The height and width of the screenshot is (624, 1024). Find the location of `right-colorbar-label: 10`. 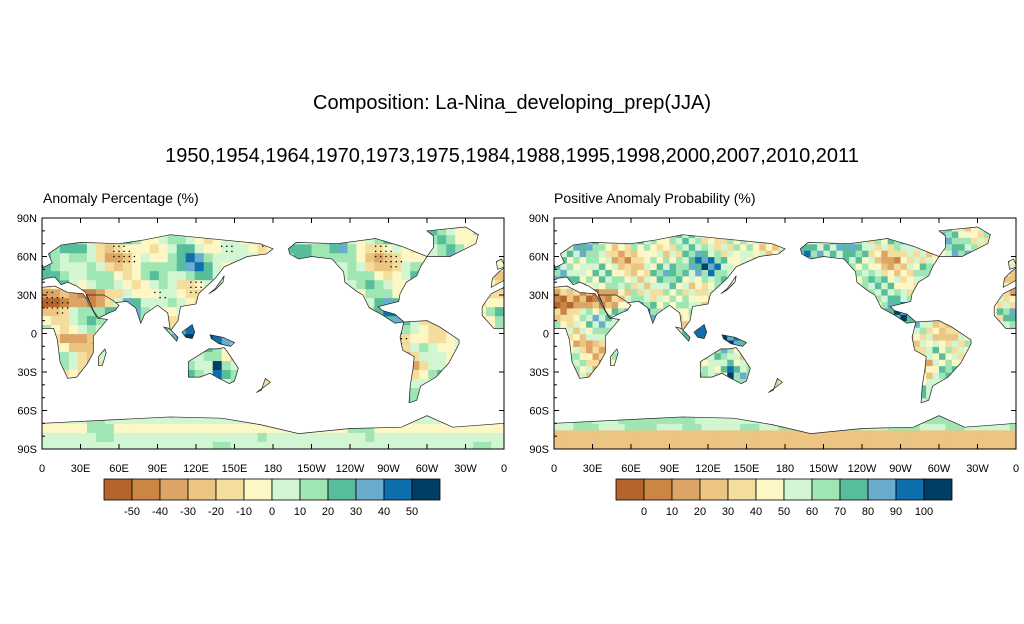

right-colorbar-label: 10 is located at coordinates (672, 512).